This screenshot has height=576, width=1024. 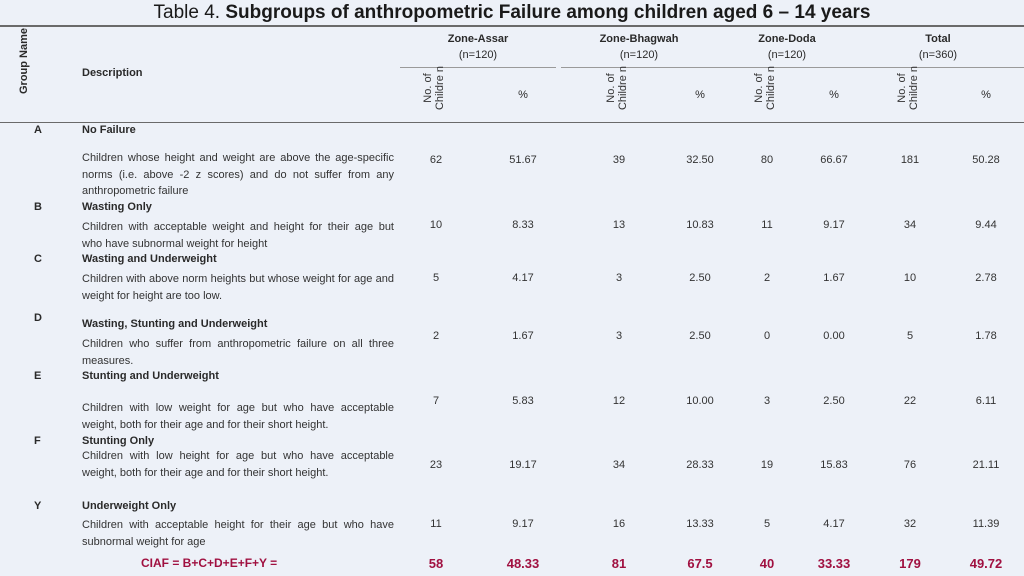 I want to click on table-number: Table 4., so click(x=187, y=12).